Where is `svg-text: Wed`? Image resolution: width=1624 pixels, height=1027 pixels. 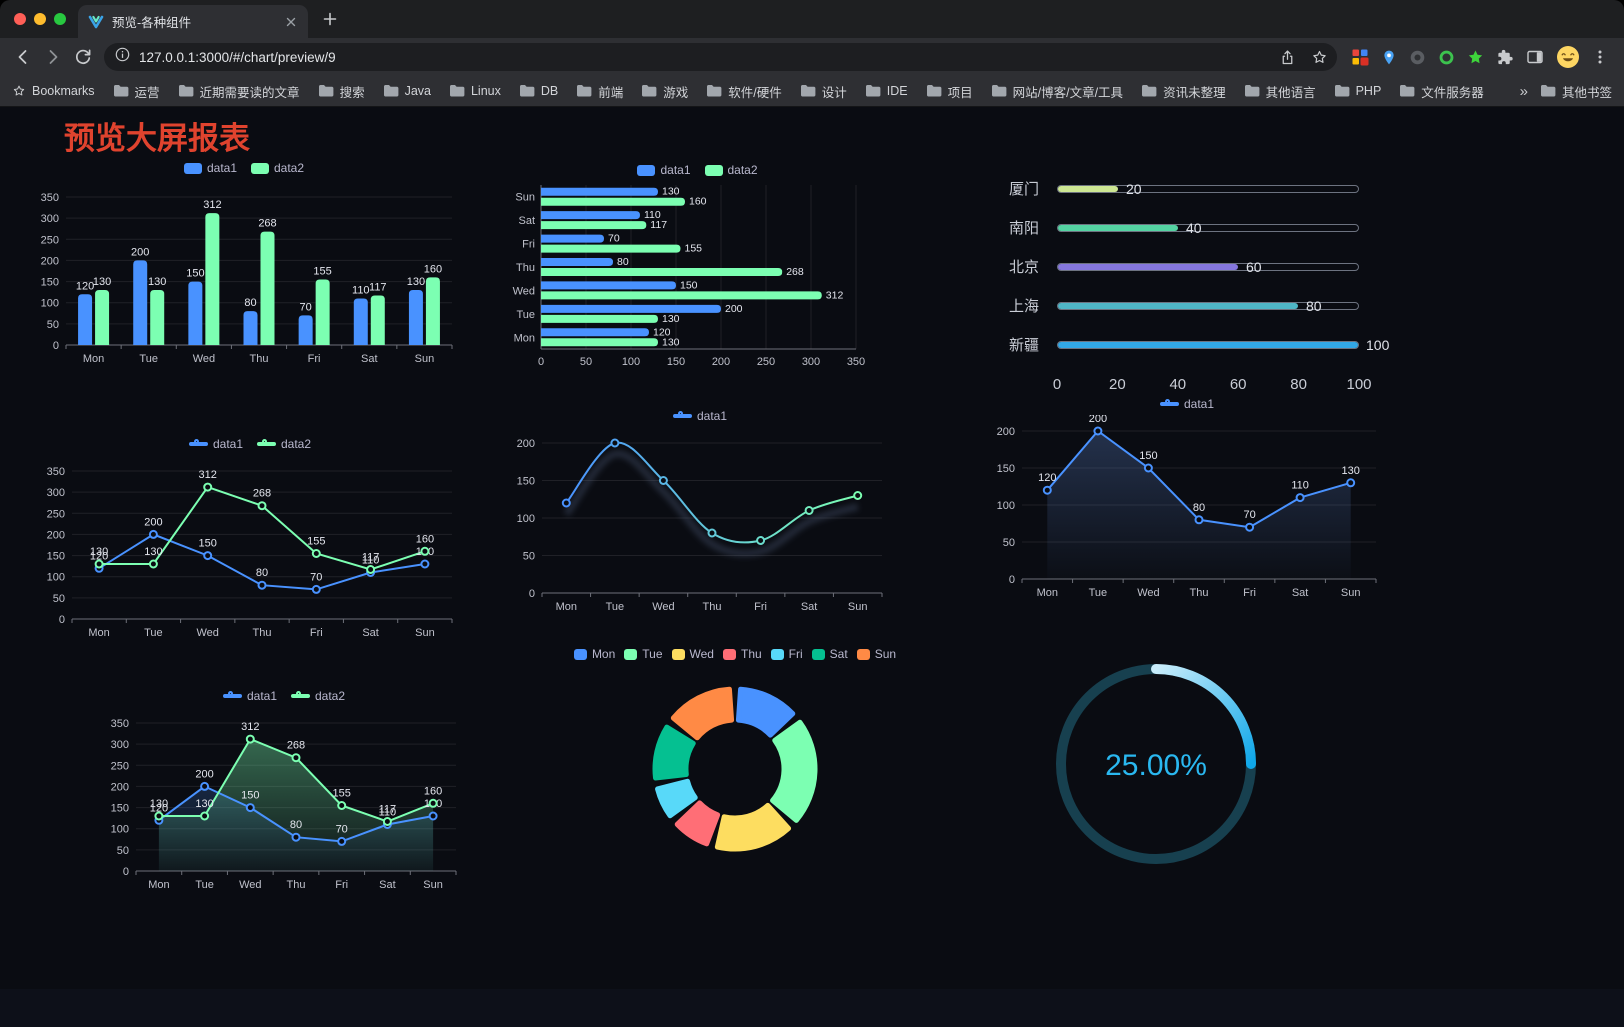
svg-text: Wed is located at coordinates (524, 291).